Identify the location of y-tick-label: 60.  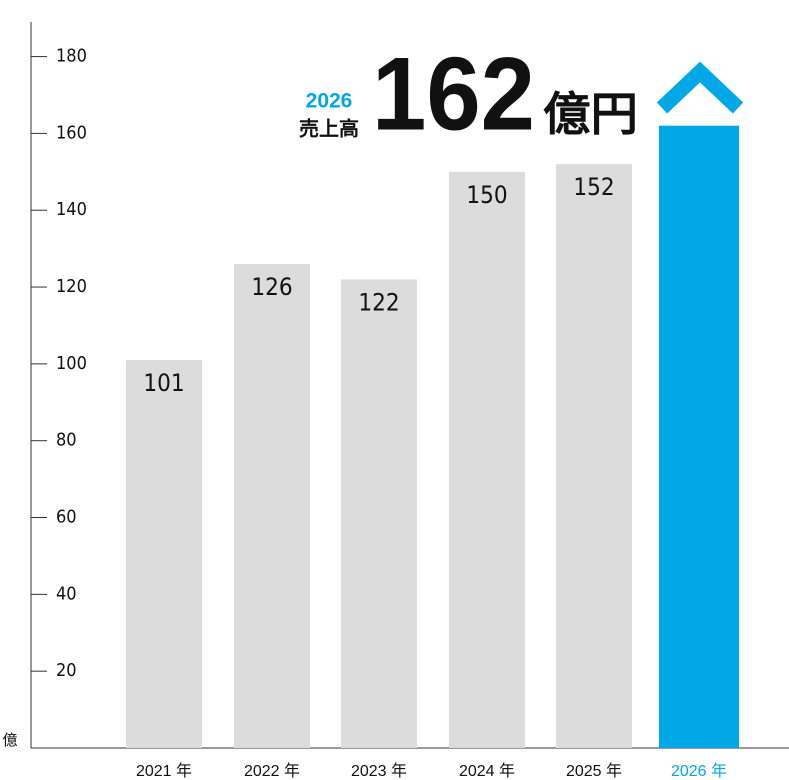
(66, 517).